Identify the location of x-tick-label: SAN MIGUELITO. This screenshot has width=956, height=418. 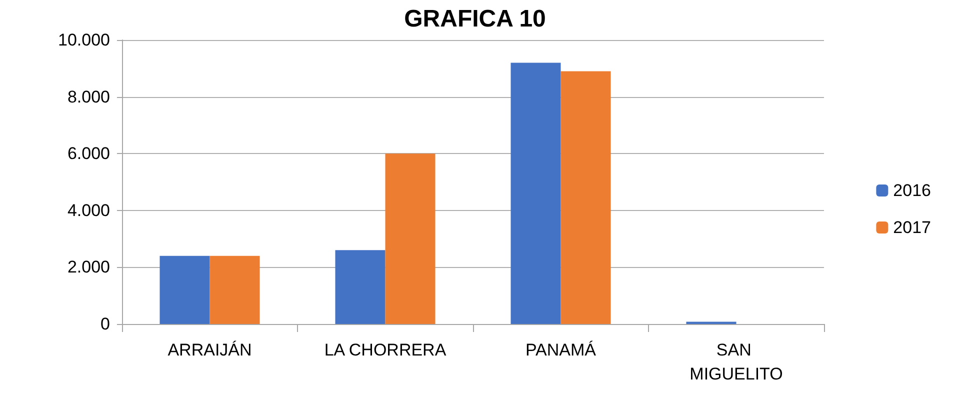
(736, 362).